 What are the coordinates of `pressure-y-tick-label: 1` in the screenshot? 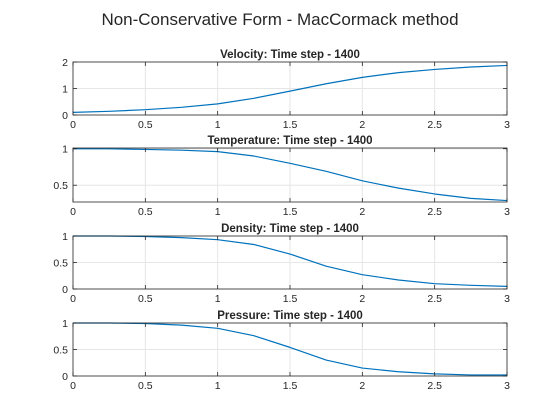 It's located at (65, 324).